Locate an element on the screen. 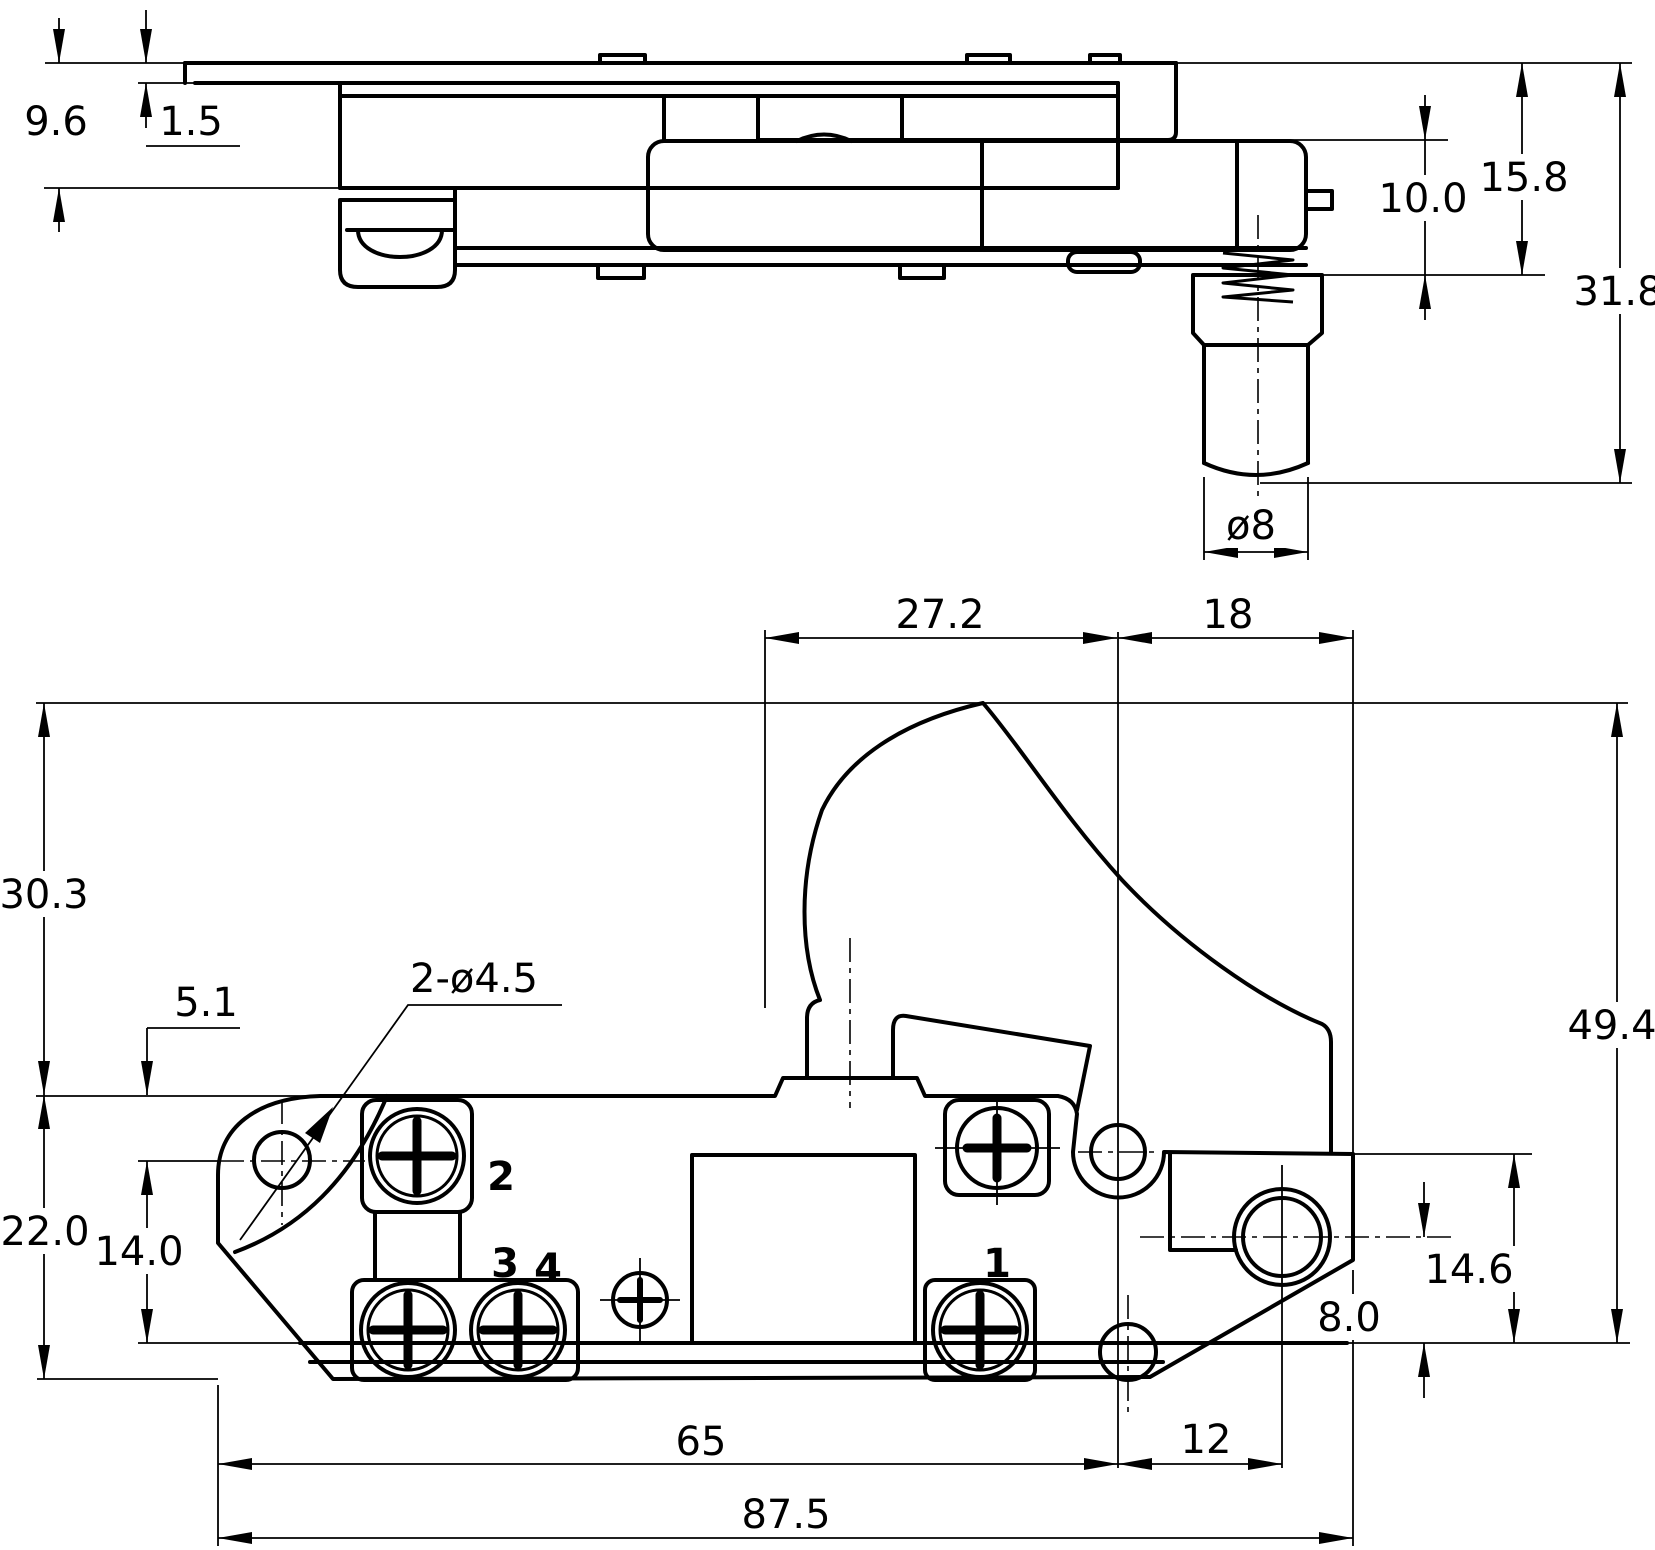  trigger-underside is located at coordinates (991, 1062).